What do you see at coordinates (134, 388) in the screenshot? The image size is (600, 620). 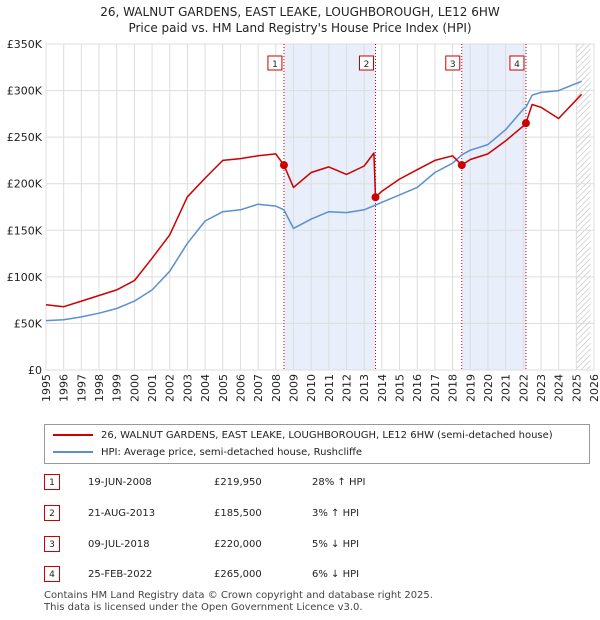 I see `x-tick-label: 2000` at bounding box center [134, 388].